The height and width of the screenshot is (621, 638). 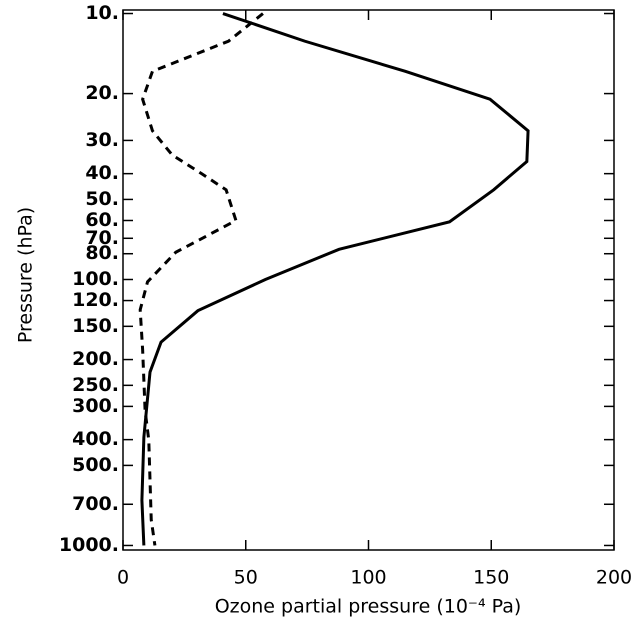 What do you see at coordinates (95, 359) in the screenshot?
I see `y-tick-label: 200.` at bounding box center [95, 359].